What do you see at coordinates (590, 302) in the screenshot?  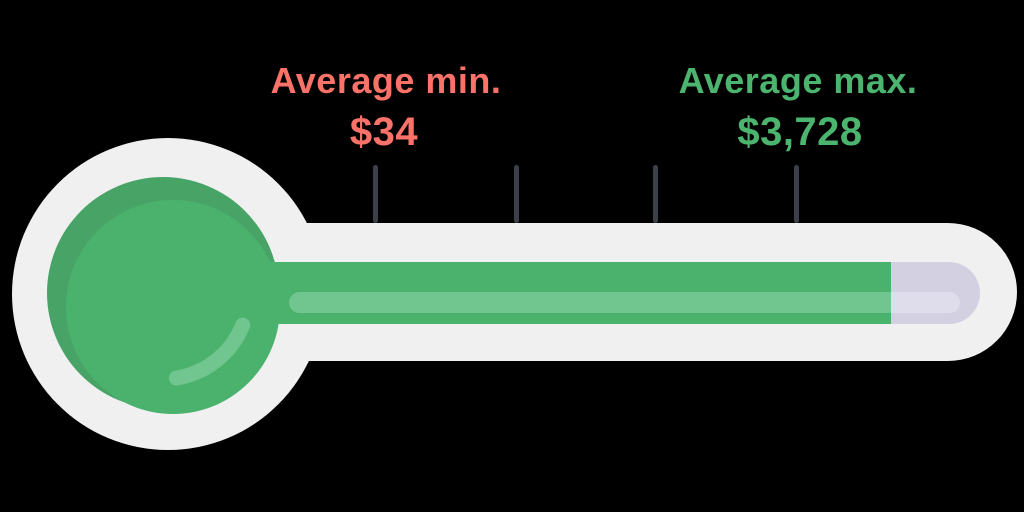 I see `fill-highlight` at bounding box center [590, 302].